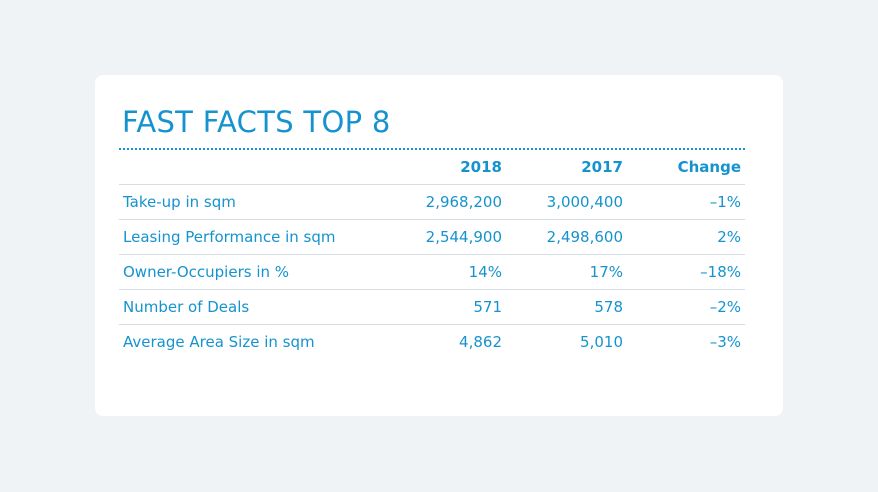 This screenshot has width=878, height=492. I want to click on value-2017: 3,000,400, so click(566, 202).